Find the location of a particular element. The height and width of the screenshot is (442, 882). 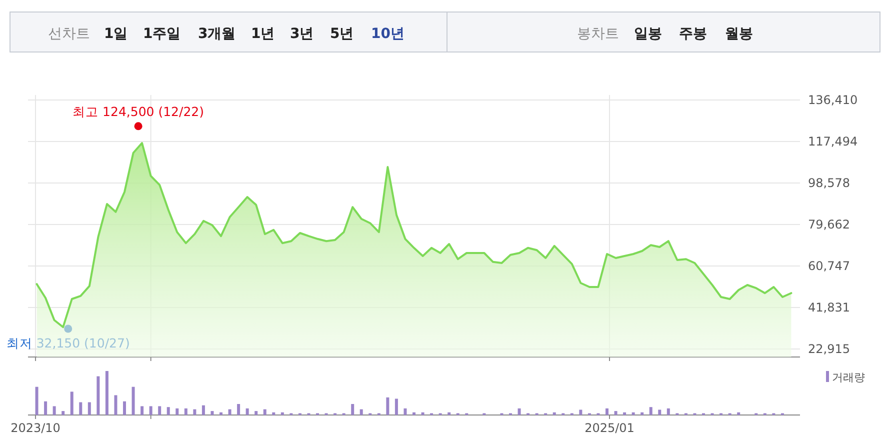

y-tick-label: 41,831 is located at coordinates (829, 307).